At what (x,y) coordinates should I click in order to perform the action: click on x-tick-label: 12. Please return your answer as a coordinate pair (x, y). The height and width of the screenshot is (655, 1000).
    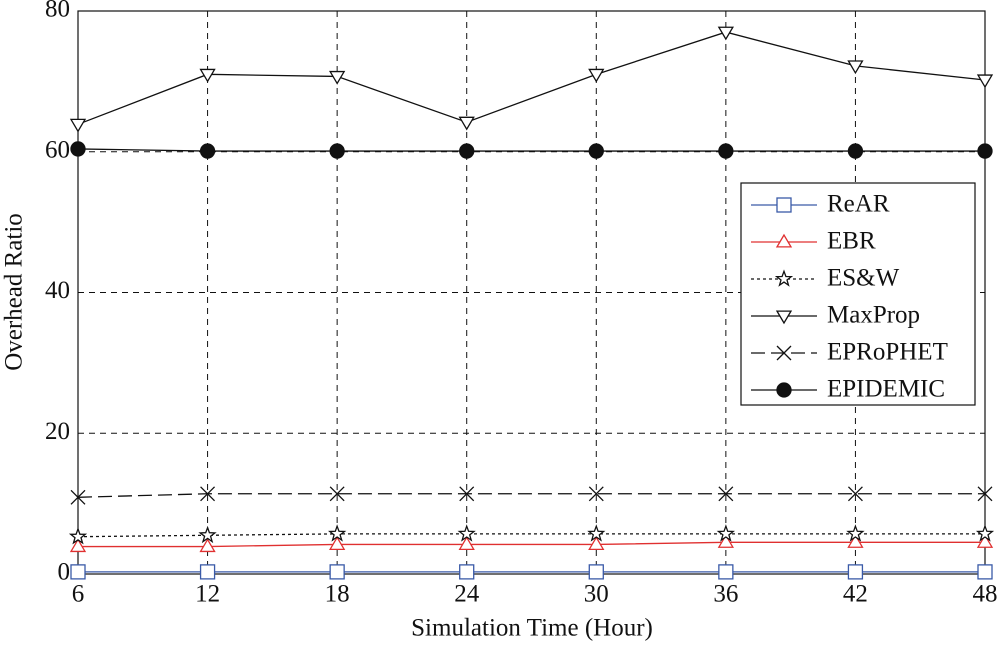
    Looking at the image, I should click on (207, 594).